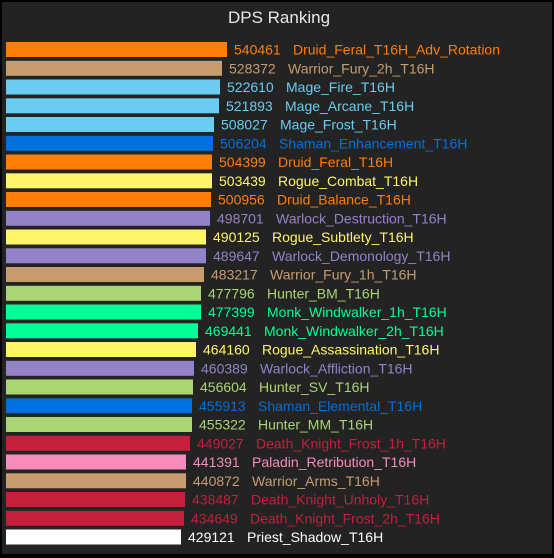  What do you see at coordinates (334, 462) in the screenshot?
I see `bar-name-label: Paladin_Retribution_T16H` at bounding box center [334, 462].